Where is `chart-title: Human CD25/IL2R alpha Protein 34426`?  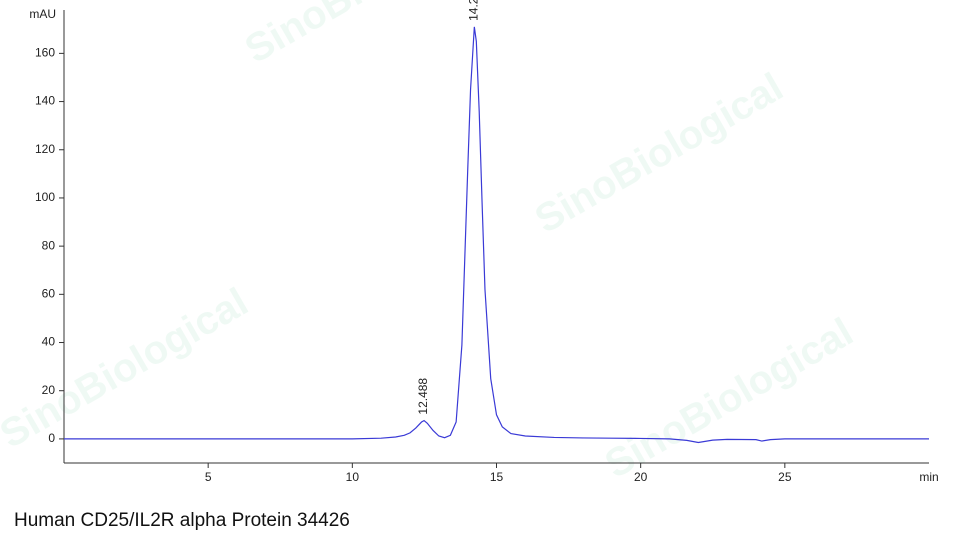
chart-title: Human CD25/IL2R alpha Protein 34426 is located at coordinates (182, 520).